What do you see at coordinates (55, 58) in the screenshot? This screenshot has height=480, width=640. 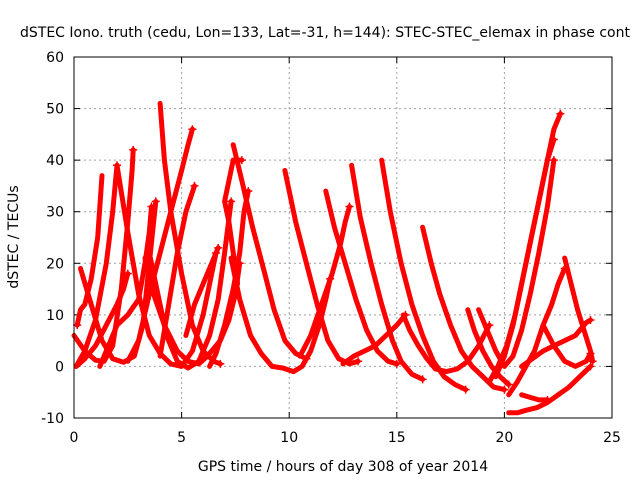 I see `y-tick-label: 60` at bounding box center [55, 58].